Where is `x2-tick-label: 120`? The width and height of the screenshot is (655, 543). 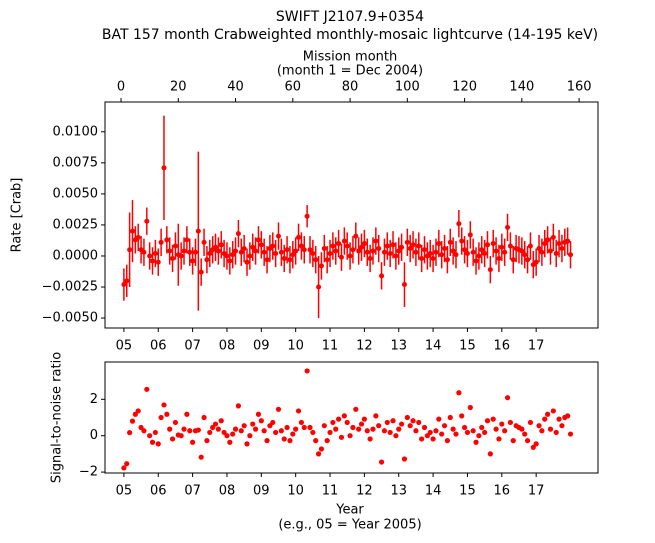 x2-tick-label: 120 is located at coordinates (464, 87).